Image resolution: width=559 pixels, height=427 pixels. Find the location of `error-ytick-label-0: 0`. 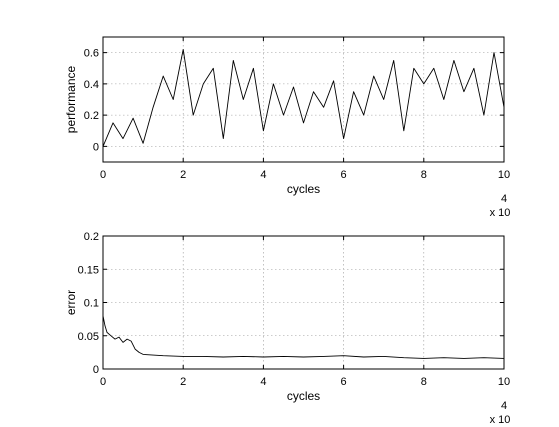

error-ytick-label-0: 0 is located at coordinates (96, 370).